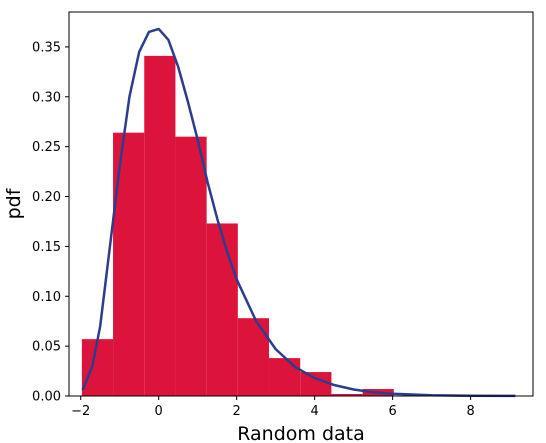 The width and height of the screenshot is (546, 443). I want to click on y-tick-label: 0.25, so click(46, 147).